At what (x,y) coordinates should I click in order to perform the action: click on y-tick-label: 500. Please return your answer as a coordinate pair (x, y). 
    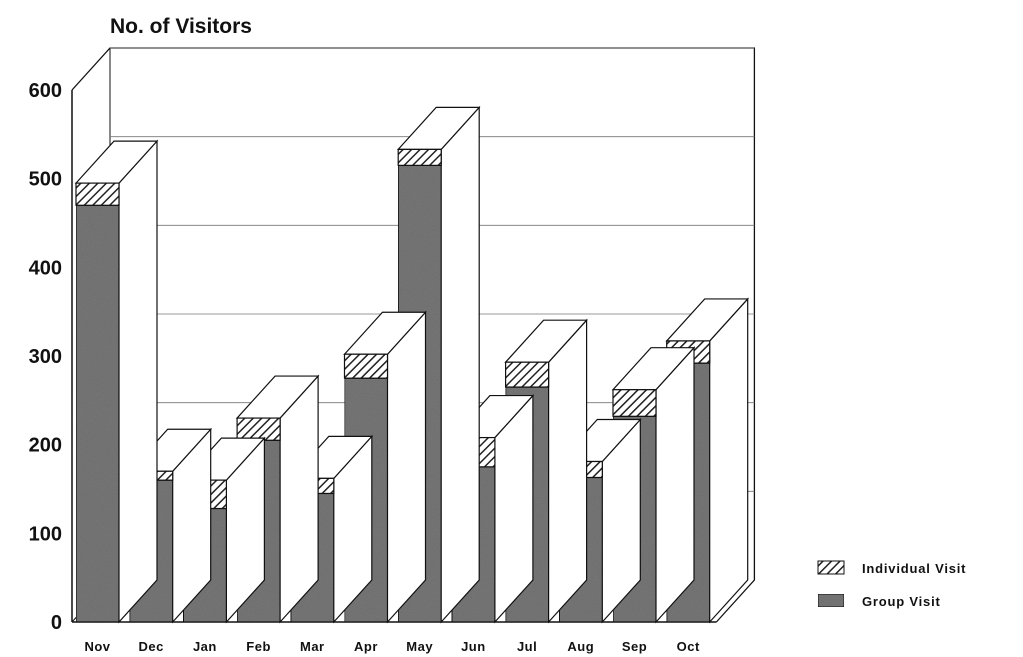
    Looking at the image, I should click on (45, 180).